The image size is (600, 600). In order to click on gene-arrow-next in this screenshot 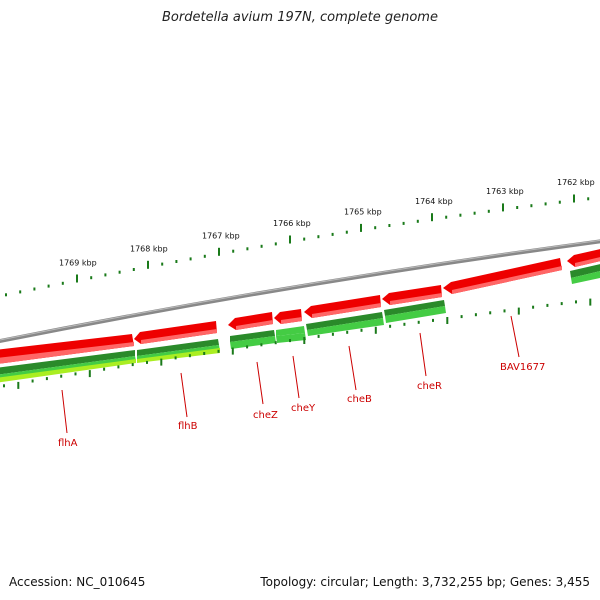, I will do `click(583, 257)`.